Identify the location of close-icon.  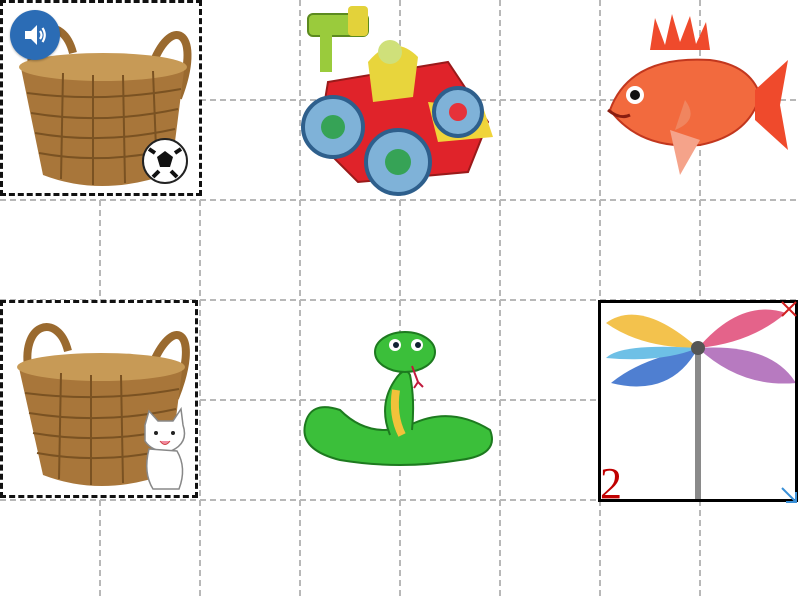
(789, 309).